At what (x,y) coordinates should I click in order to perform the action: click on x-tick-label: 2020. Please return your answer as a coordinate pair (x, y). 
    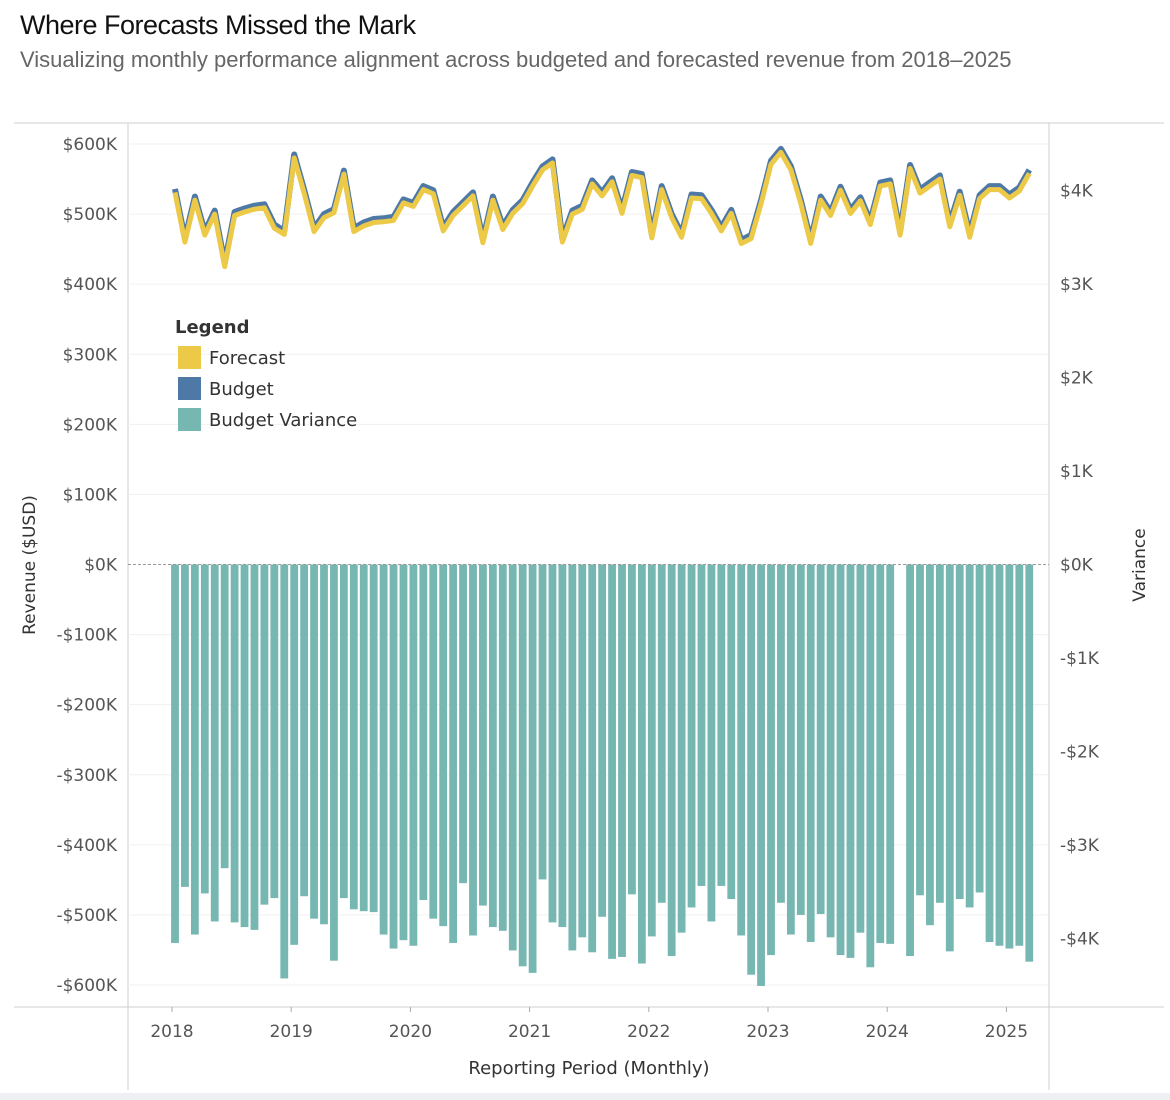
    Looking at the image, I should click on (410, 1032).